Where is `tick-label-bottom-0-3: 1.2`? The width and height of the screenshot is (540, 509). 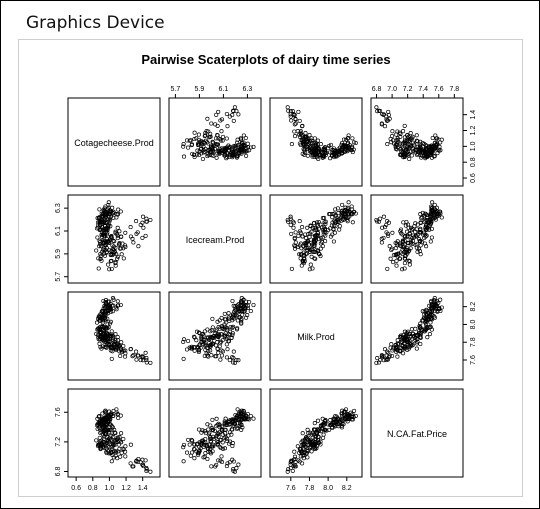 tick-label-bottom-0-3: 1.2 is located at coordinates (126, 488).